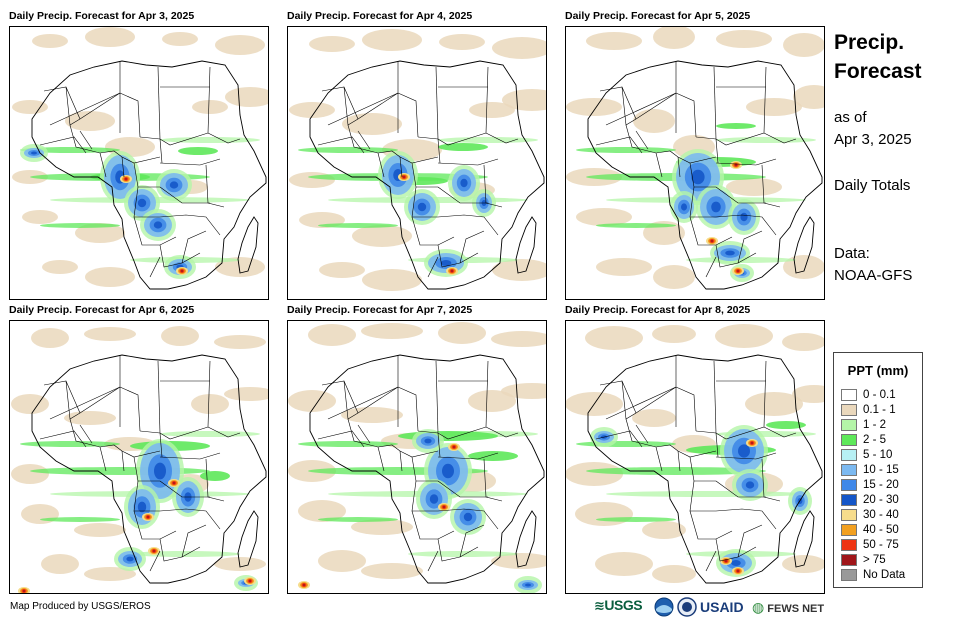 The height and width of the screenshot is (624, 970). Describe the element at coordinates (869, 42) in the screenshot. I see `main-title-line1: Precip.` at that location.